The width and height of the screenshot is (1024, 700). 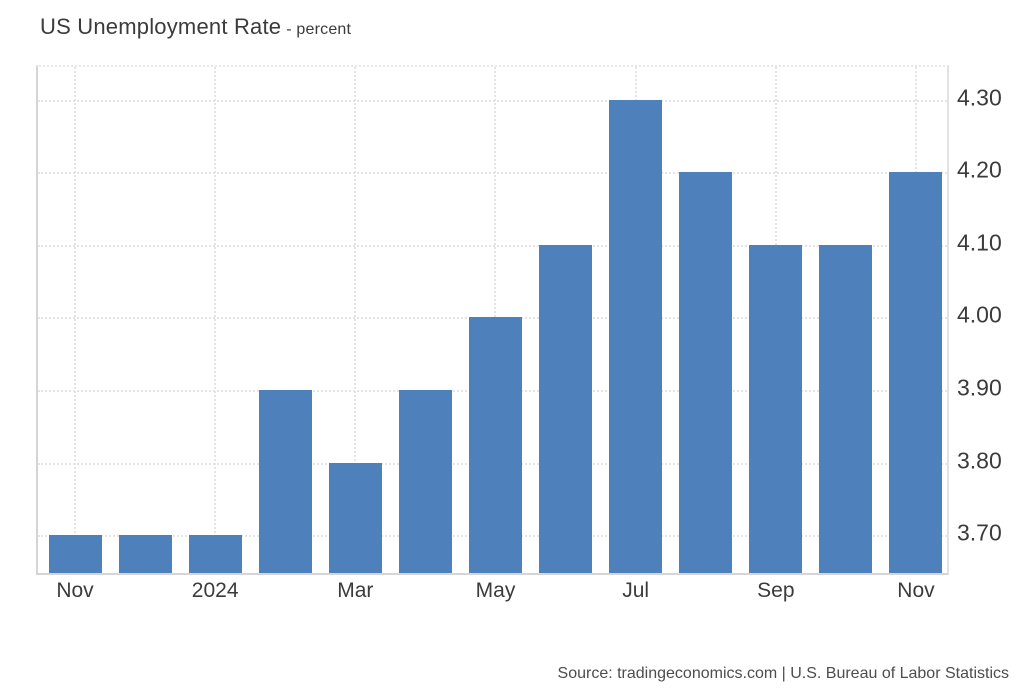 What do you see at coordinates (776, 590) in the screenshot?
I see `x-tick-label: Sep` at bounding box center [776, 590].